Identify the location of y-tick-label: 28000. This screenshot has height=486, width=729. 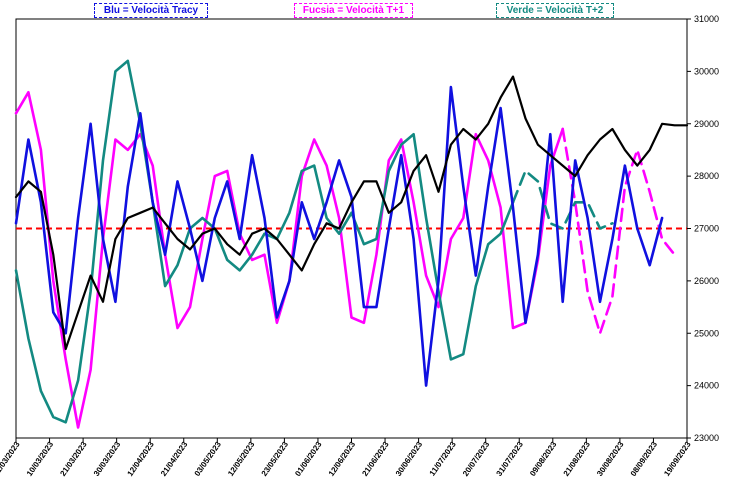
(706, 176).